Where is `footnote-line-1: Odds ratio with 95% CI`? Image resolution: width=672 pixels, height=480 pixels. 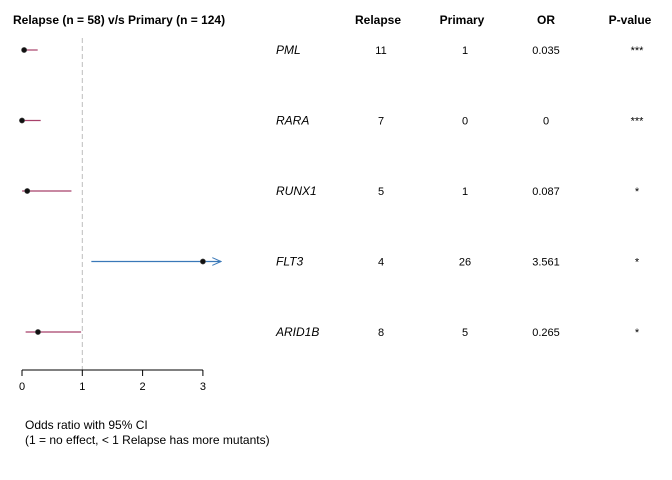
footnote-line-1: Odds ratio with 95% CI is located at coordinates (86, 425).